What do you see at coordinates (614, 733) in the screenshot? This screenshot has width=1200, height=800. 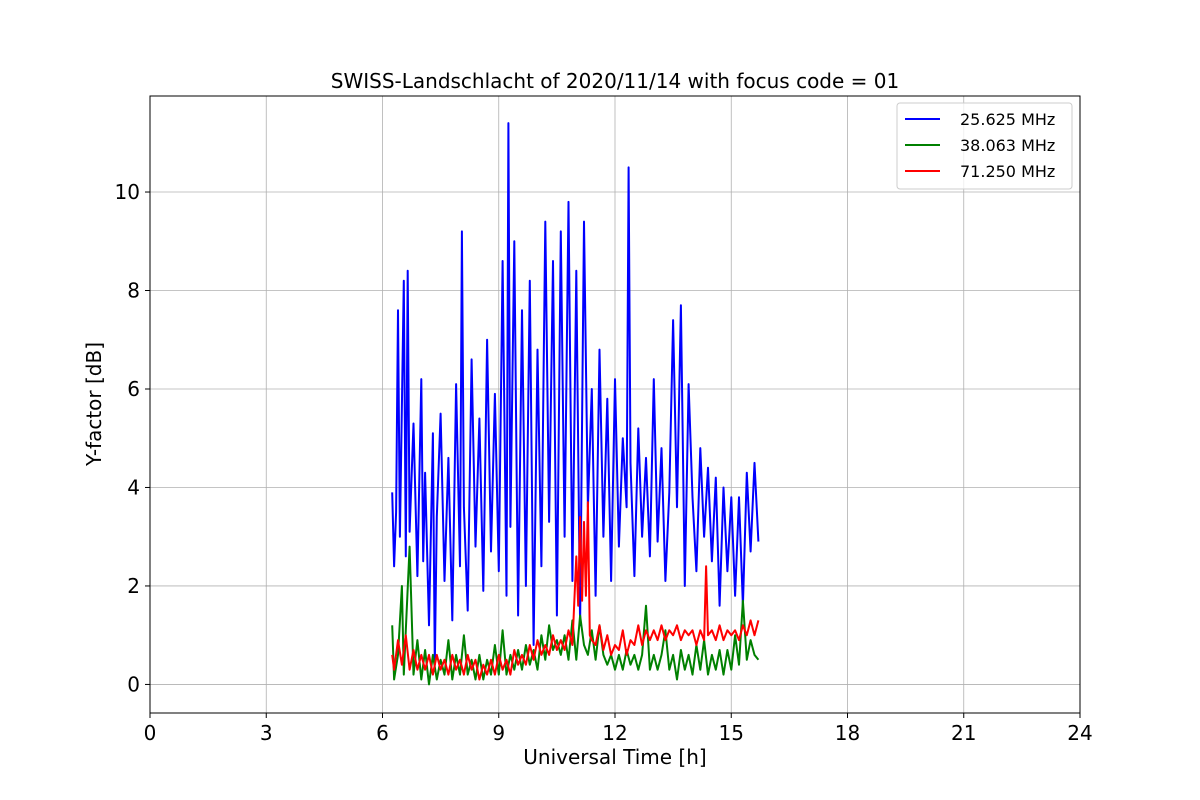 I see `x-tick-label: 12` at bounding box center [614, 733].